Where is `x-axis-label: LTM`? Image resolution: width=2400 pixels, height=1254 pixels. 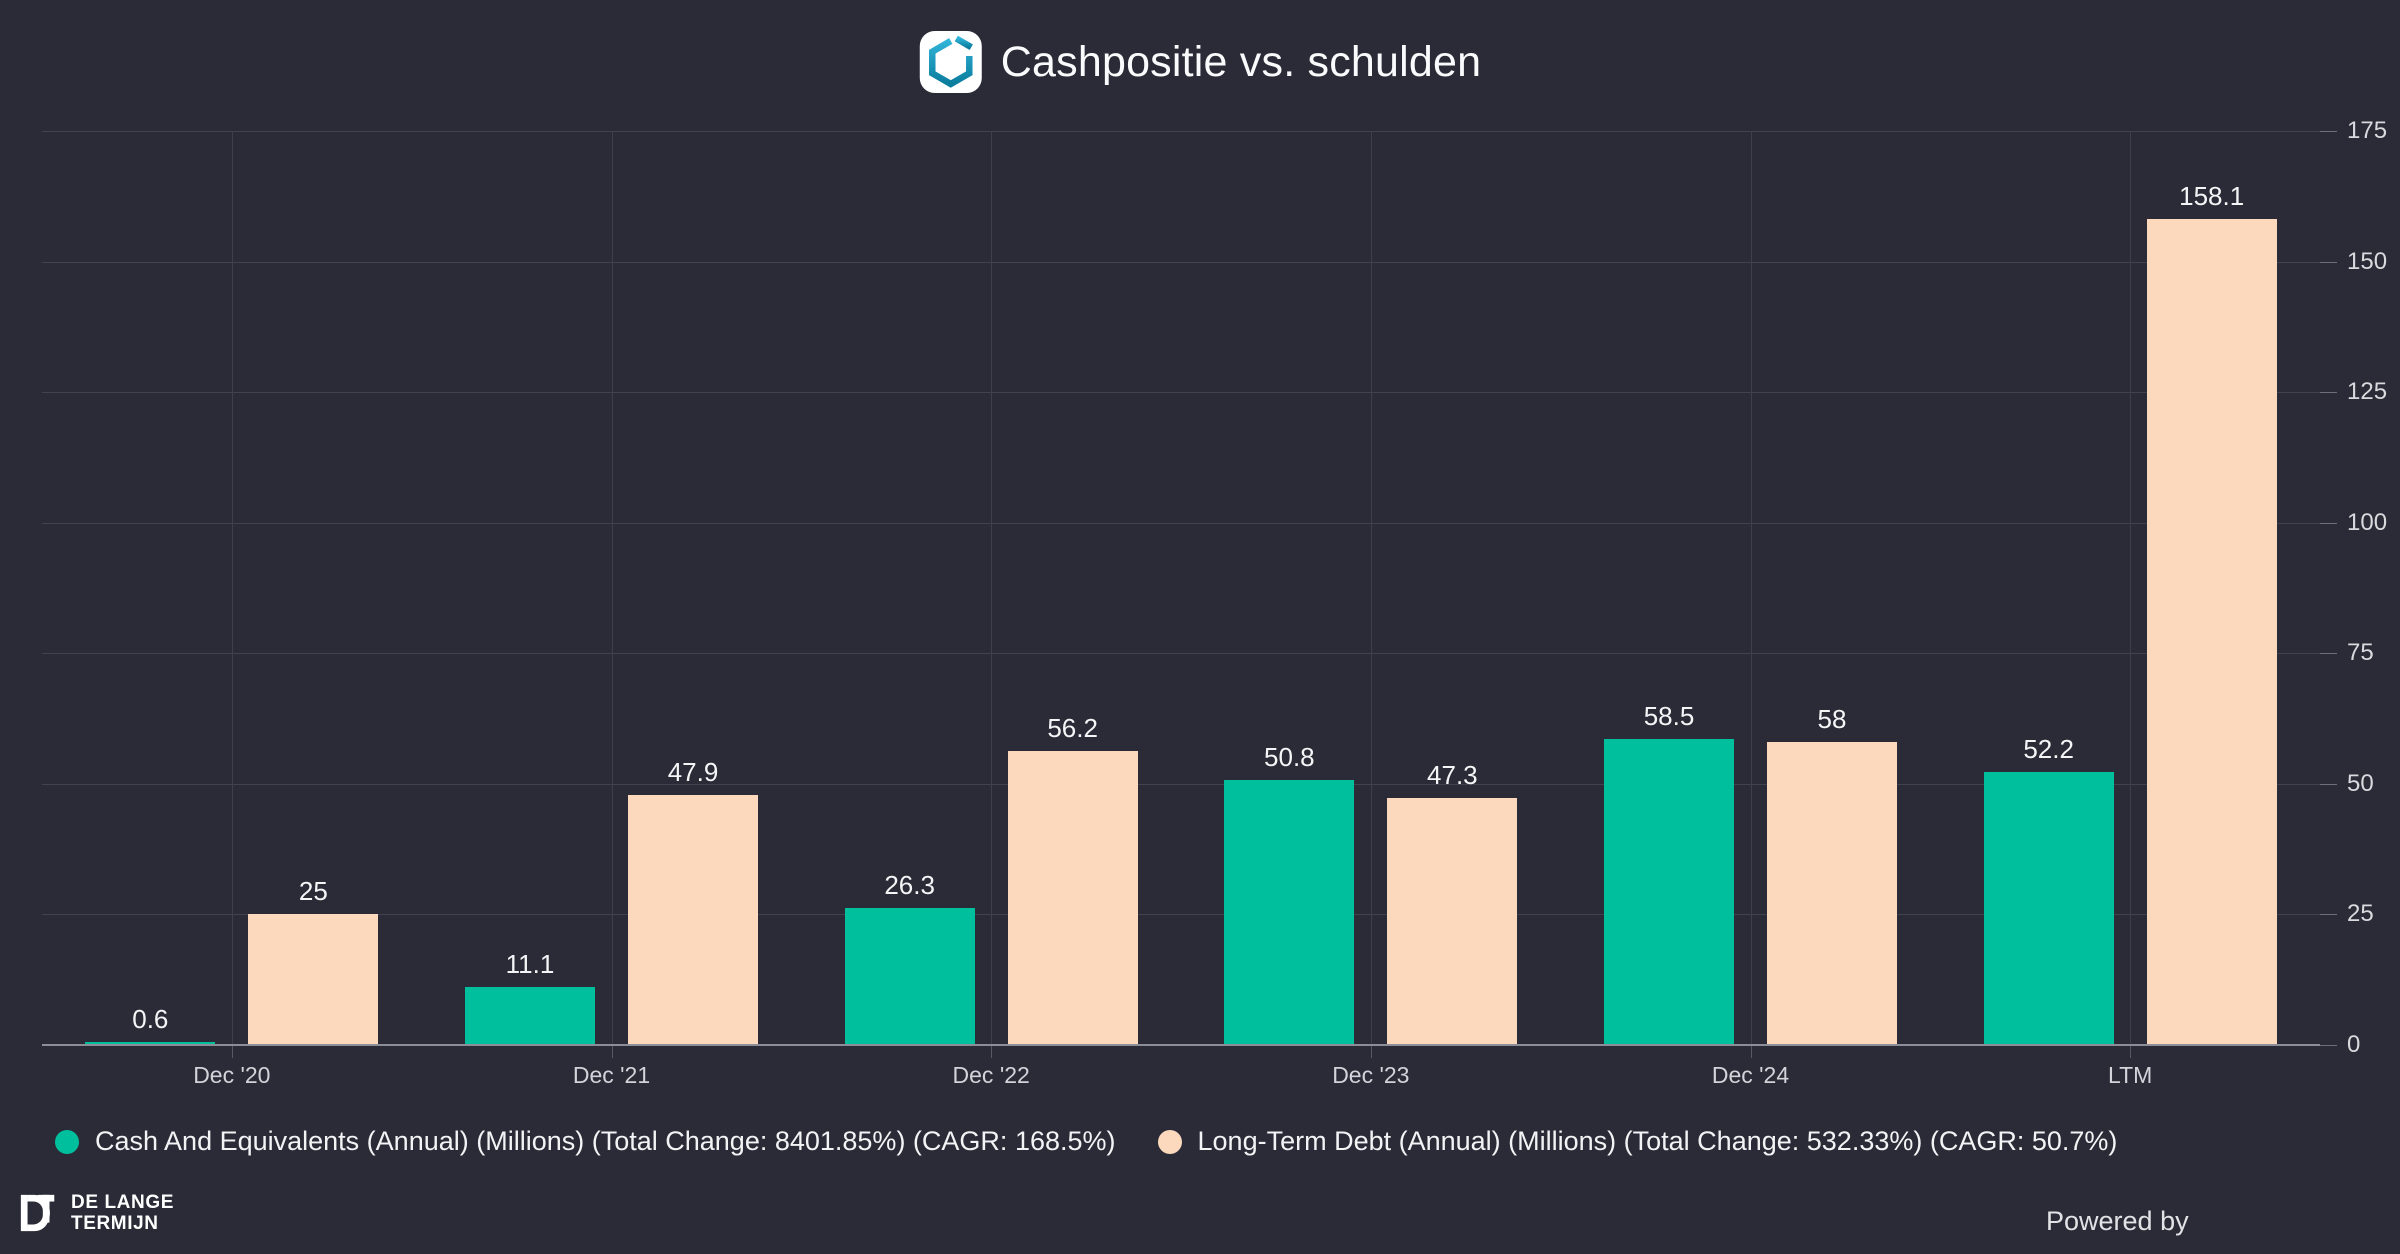
x-axis-label: LTM is located at coordinates (2130, 1075).